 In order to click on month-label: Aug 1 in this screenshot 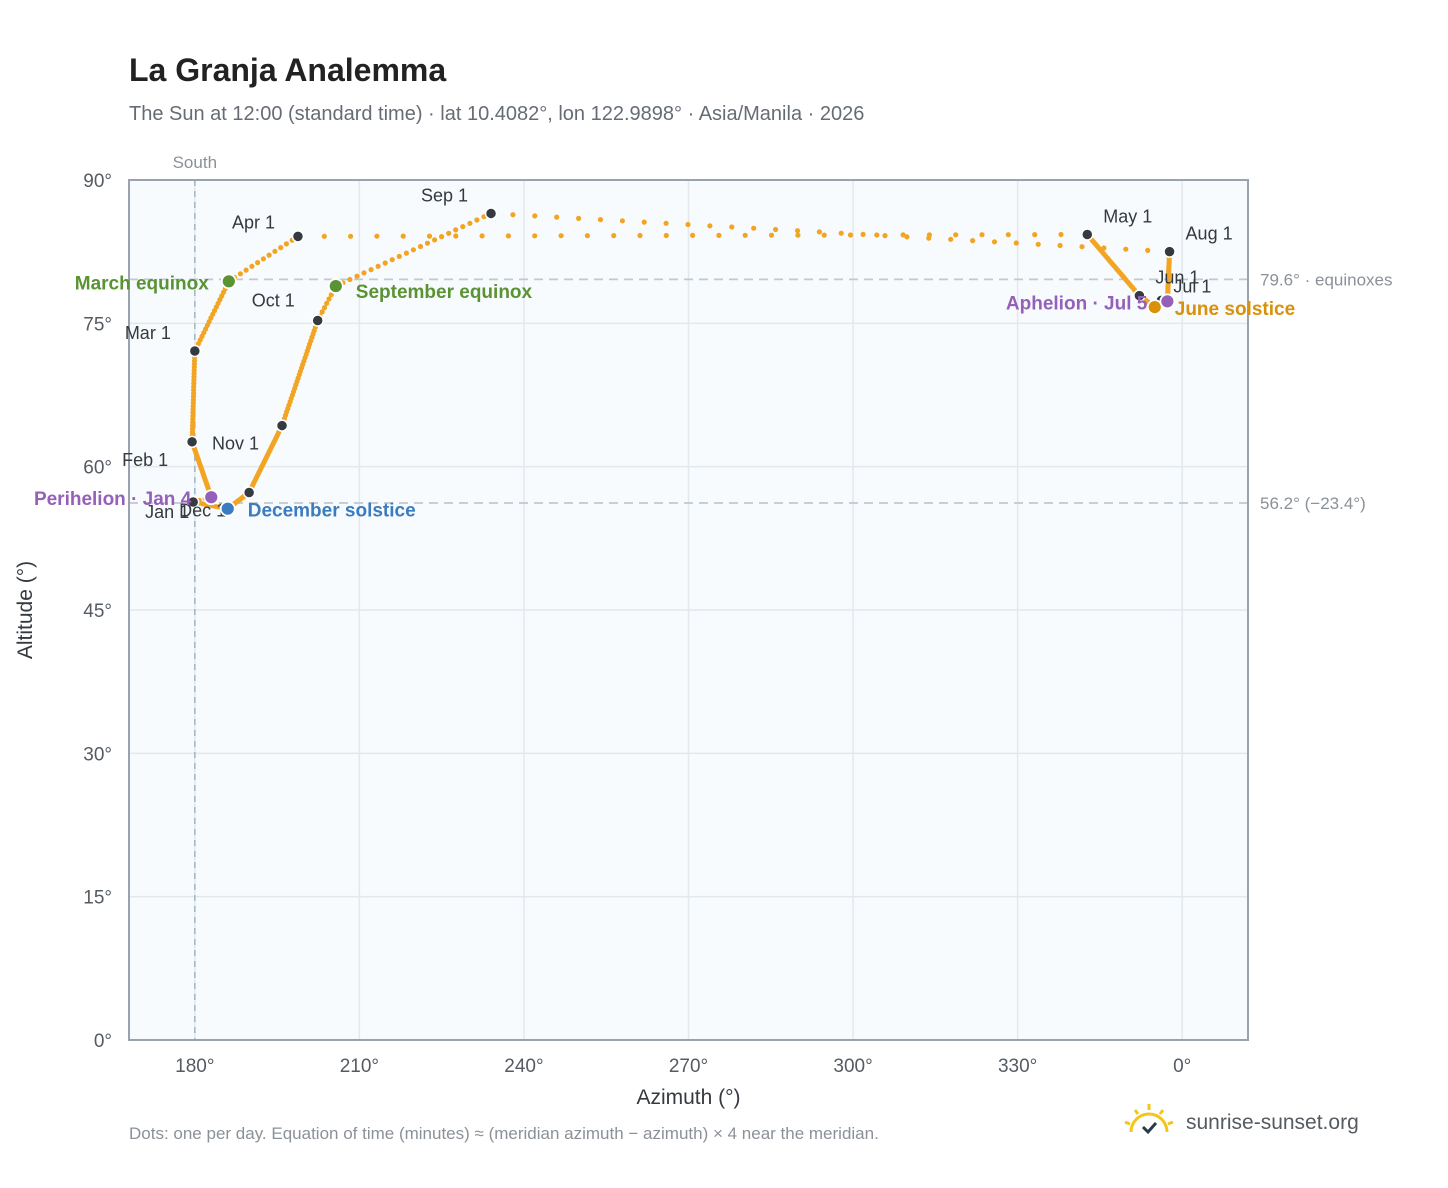, I will do `click(1209, 234)`.